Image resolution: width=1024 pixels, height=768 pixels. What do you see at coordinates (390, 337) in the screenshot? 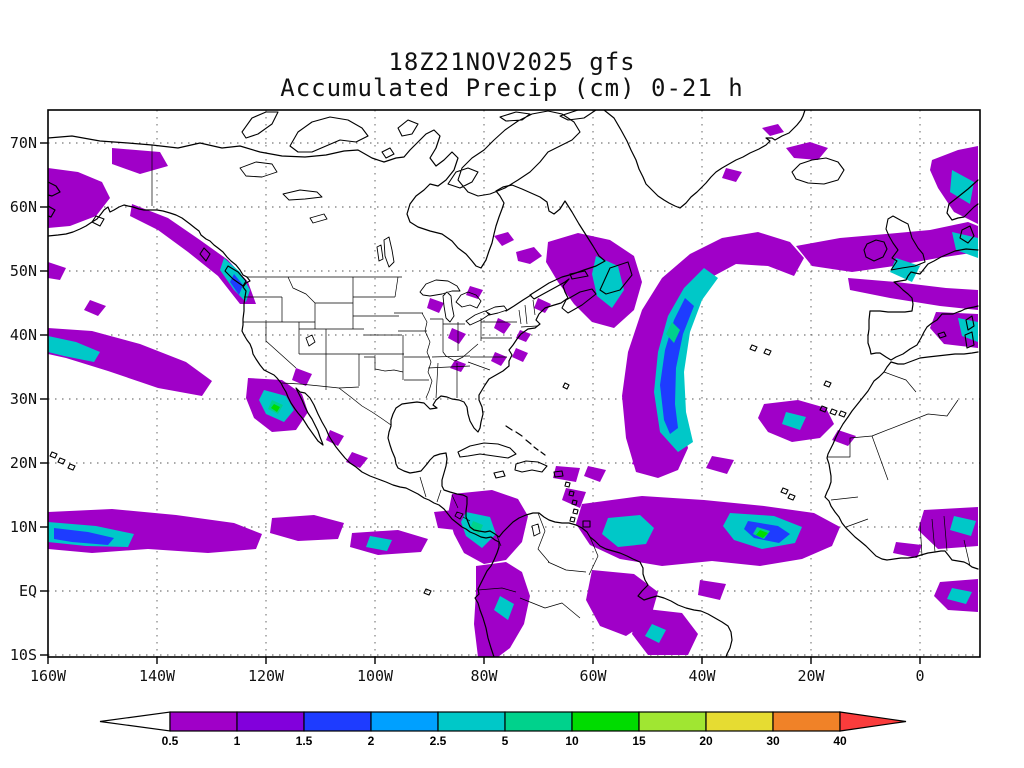
I see `us-state-borders` at bounding box center [390, 337].